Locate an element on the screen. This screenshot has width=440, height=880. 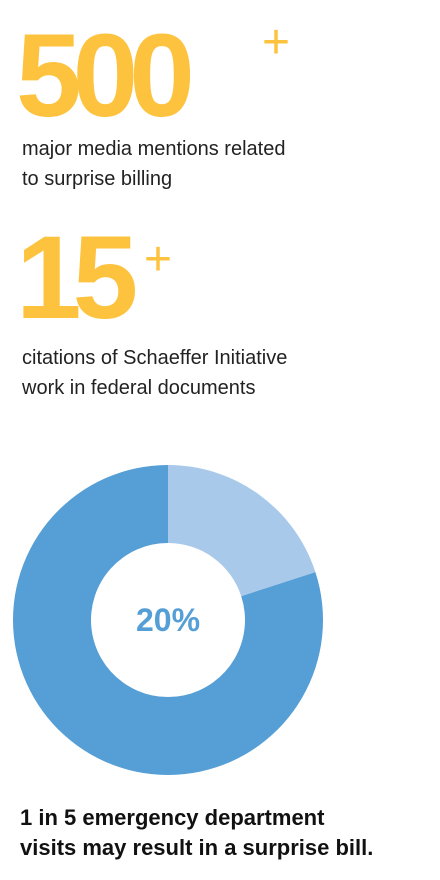
center-label: 20% is located at coordinates (168, 620).